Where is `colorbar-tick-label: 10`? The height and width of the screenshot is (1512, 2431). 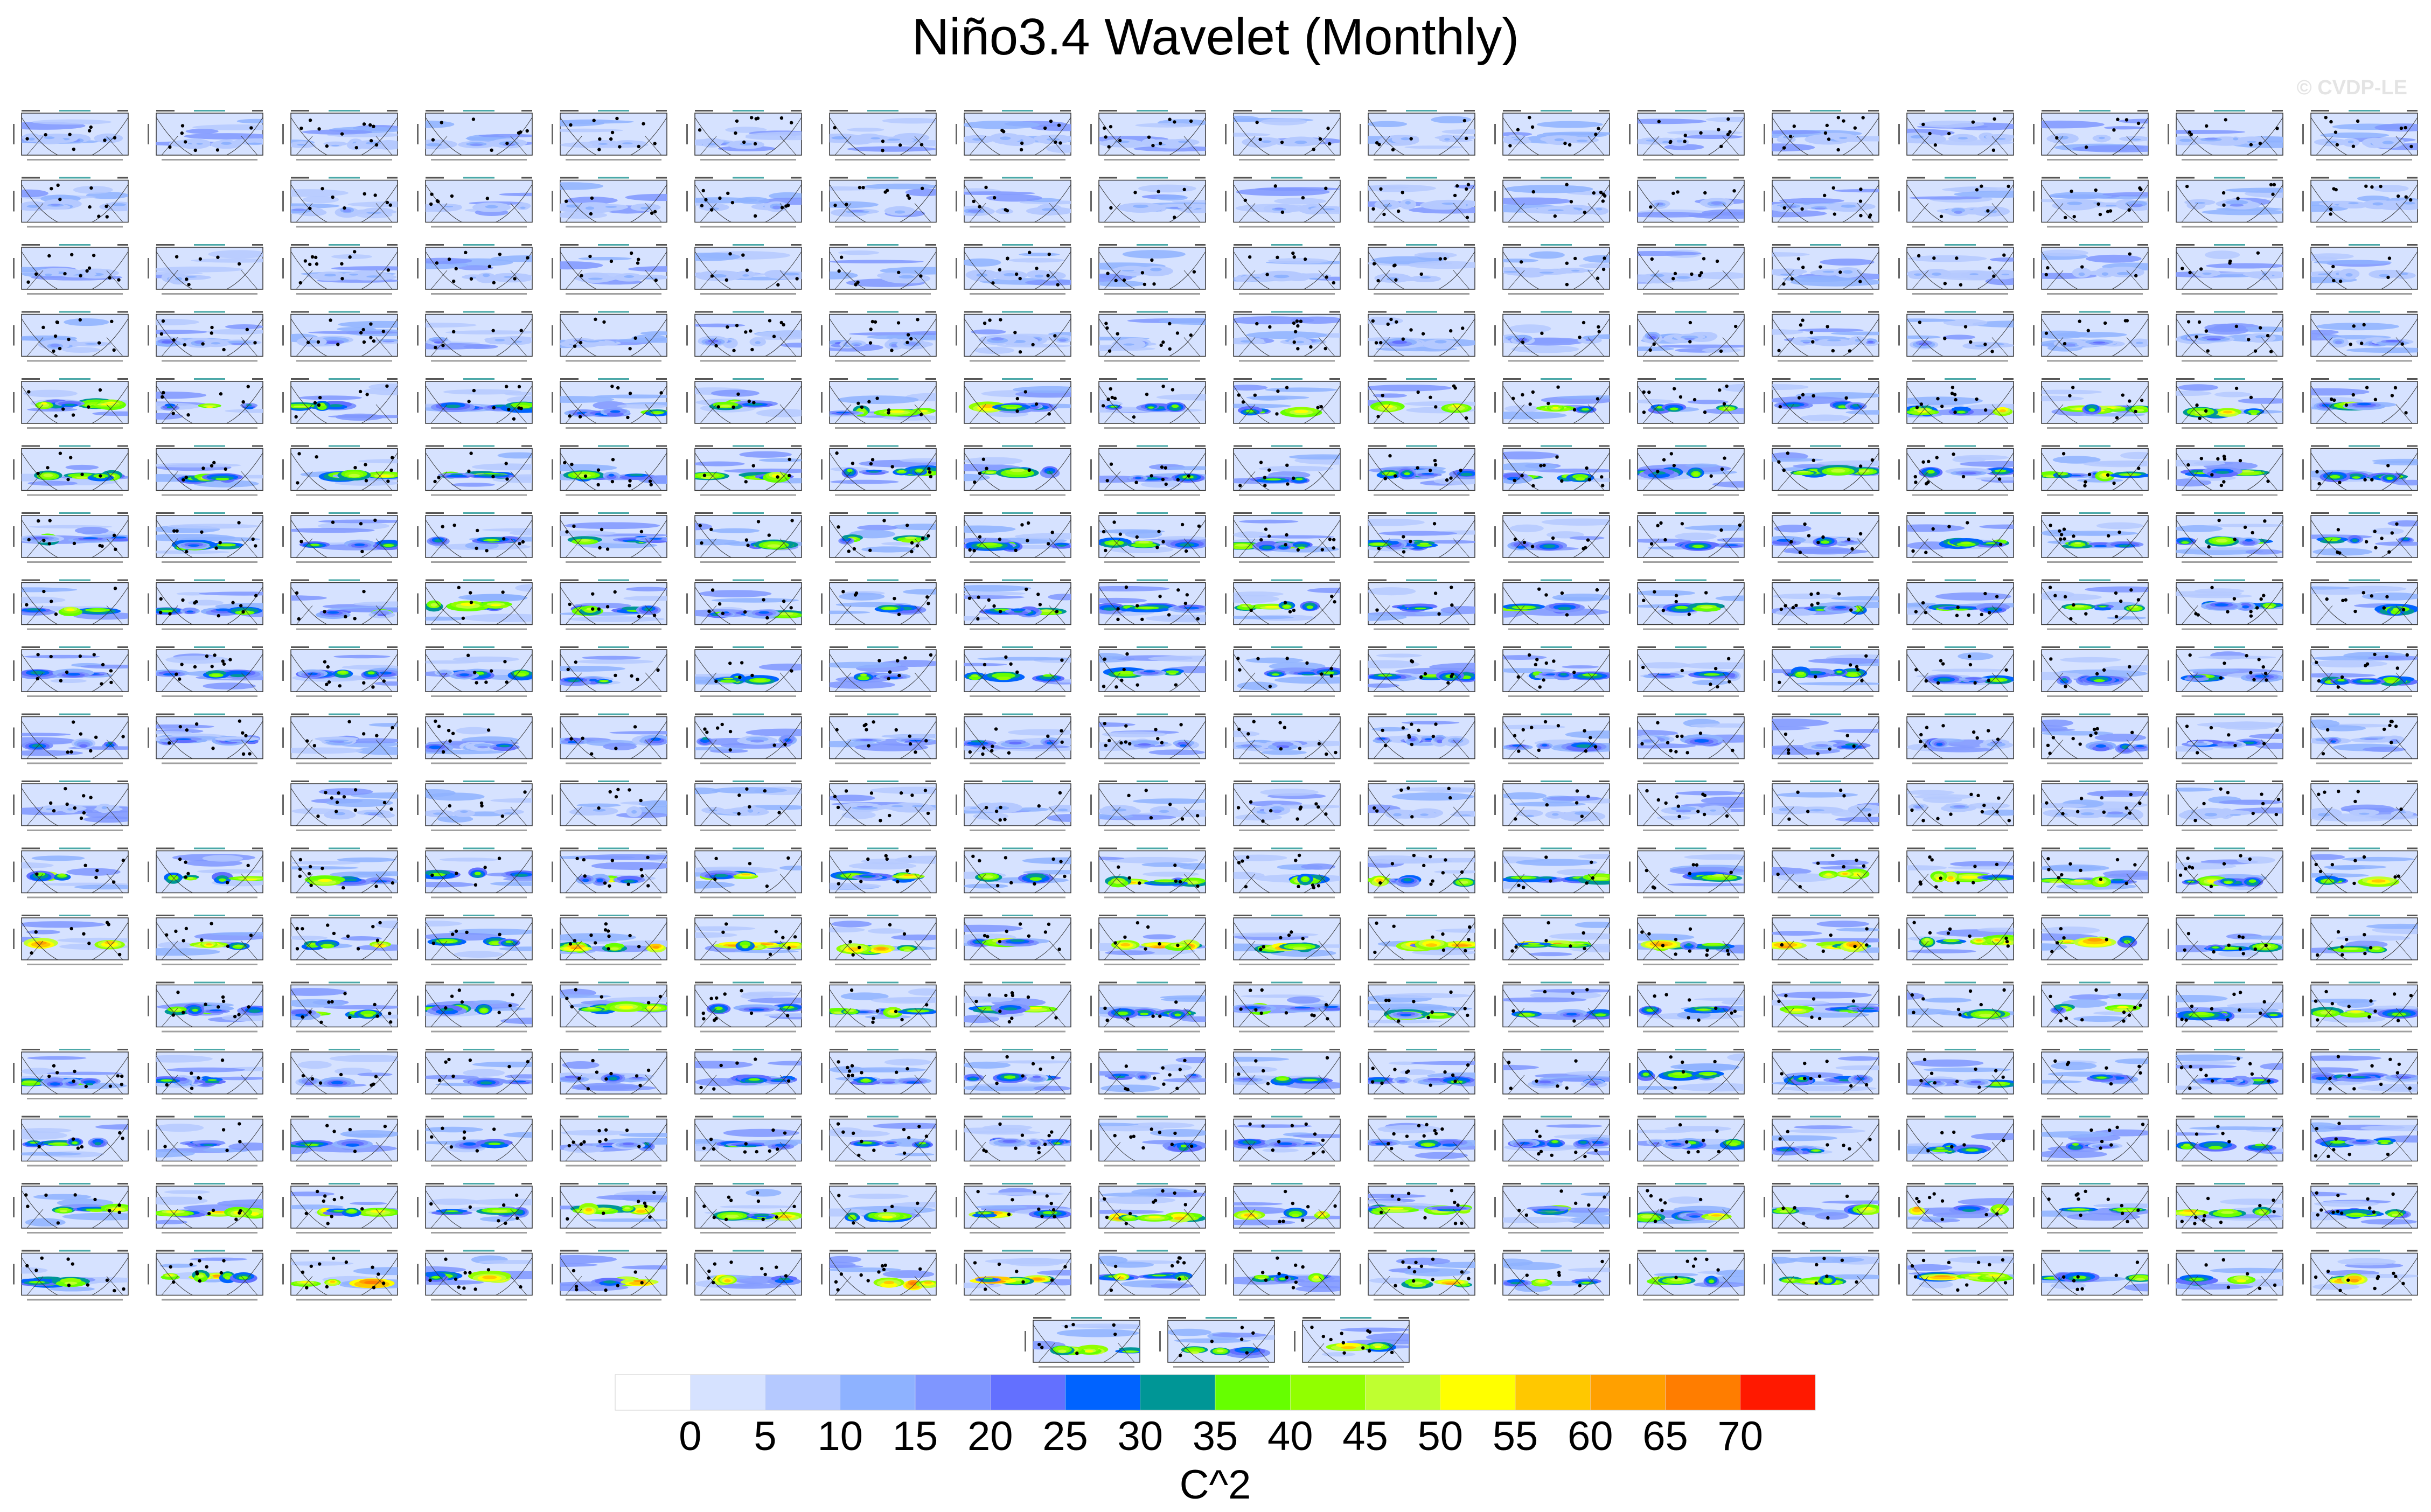
colorbar-tick-label: 10 is located at coordinates (840, 1436).